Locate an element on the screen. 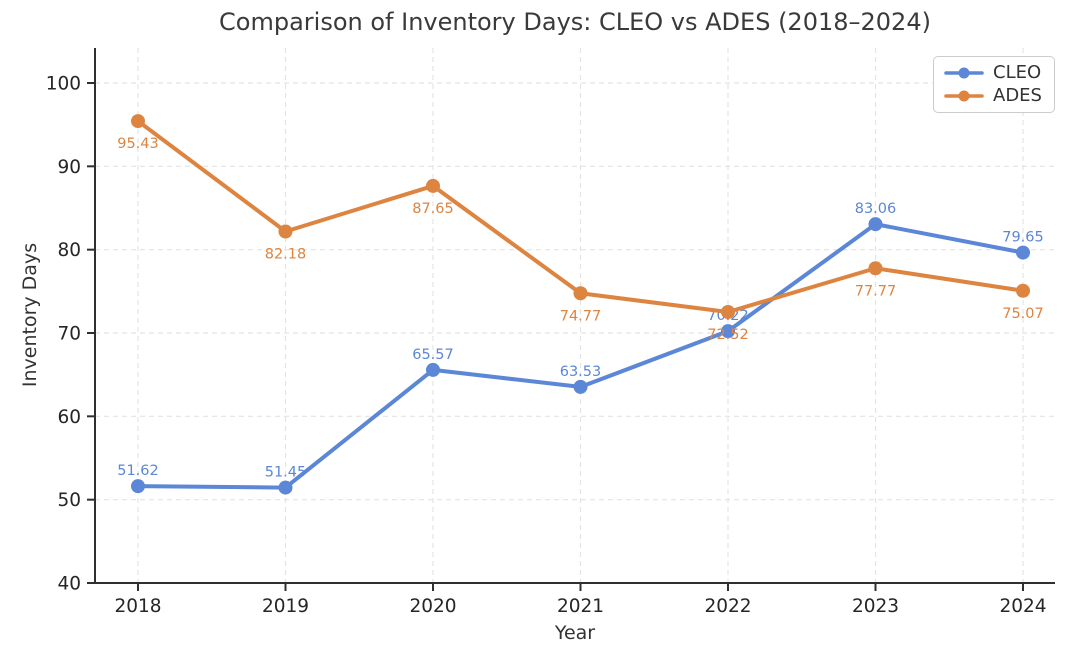 Image resolution: width=1080 pixels, height=653 pixels. data-point-label-ades: 95.43 is located at coordinates (138, 144).